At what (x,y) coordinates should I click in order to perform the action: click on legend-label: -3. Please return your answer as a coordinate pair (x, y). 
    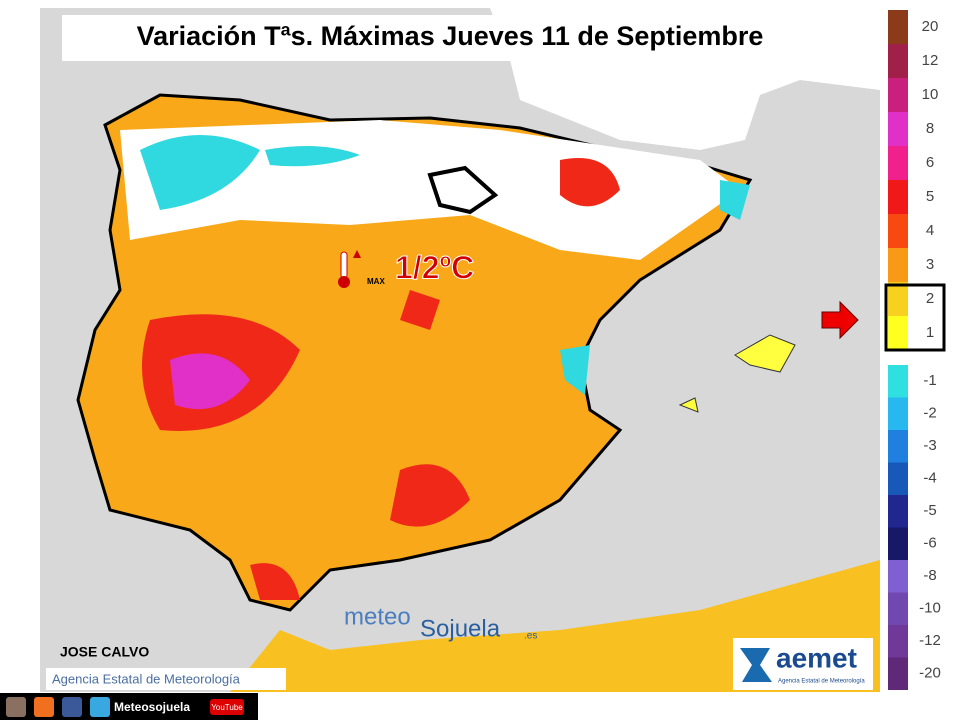
    Looking at the image, I should click on (929, 445).